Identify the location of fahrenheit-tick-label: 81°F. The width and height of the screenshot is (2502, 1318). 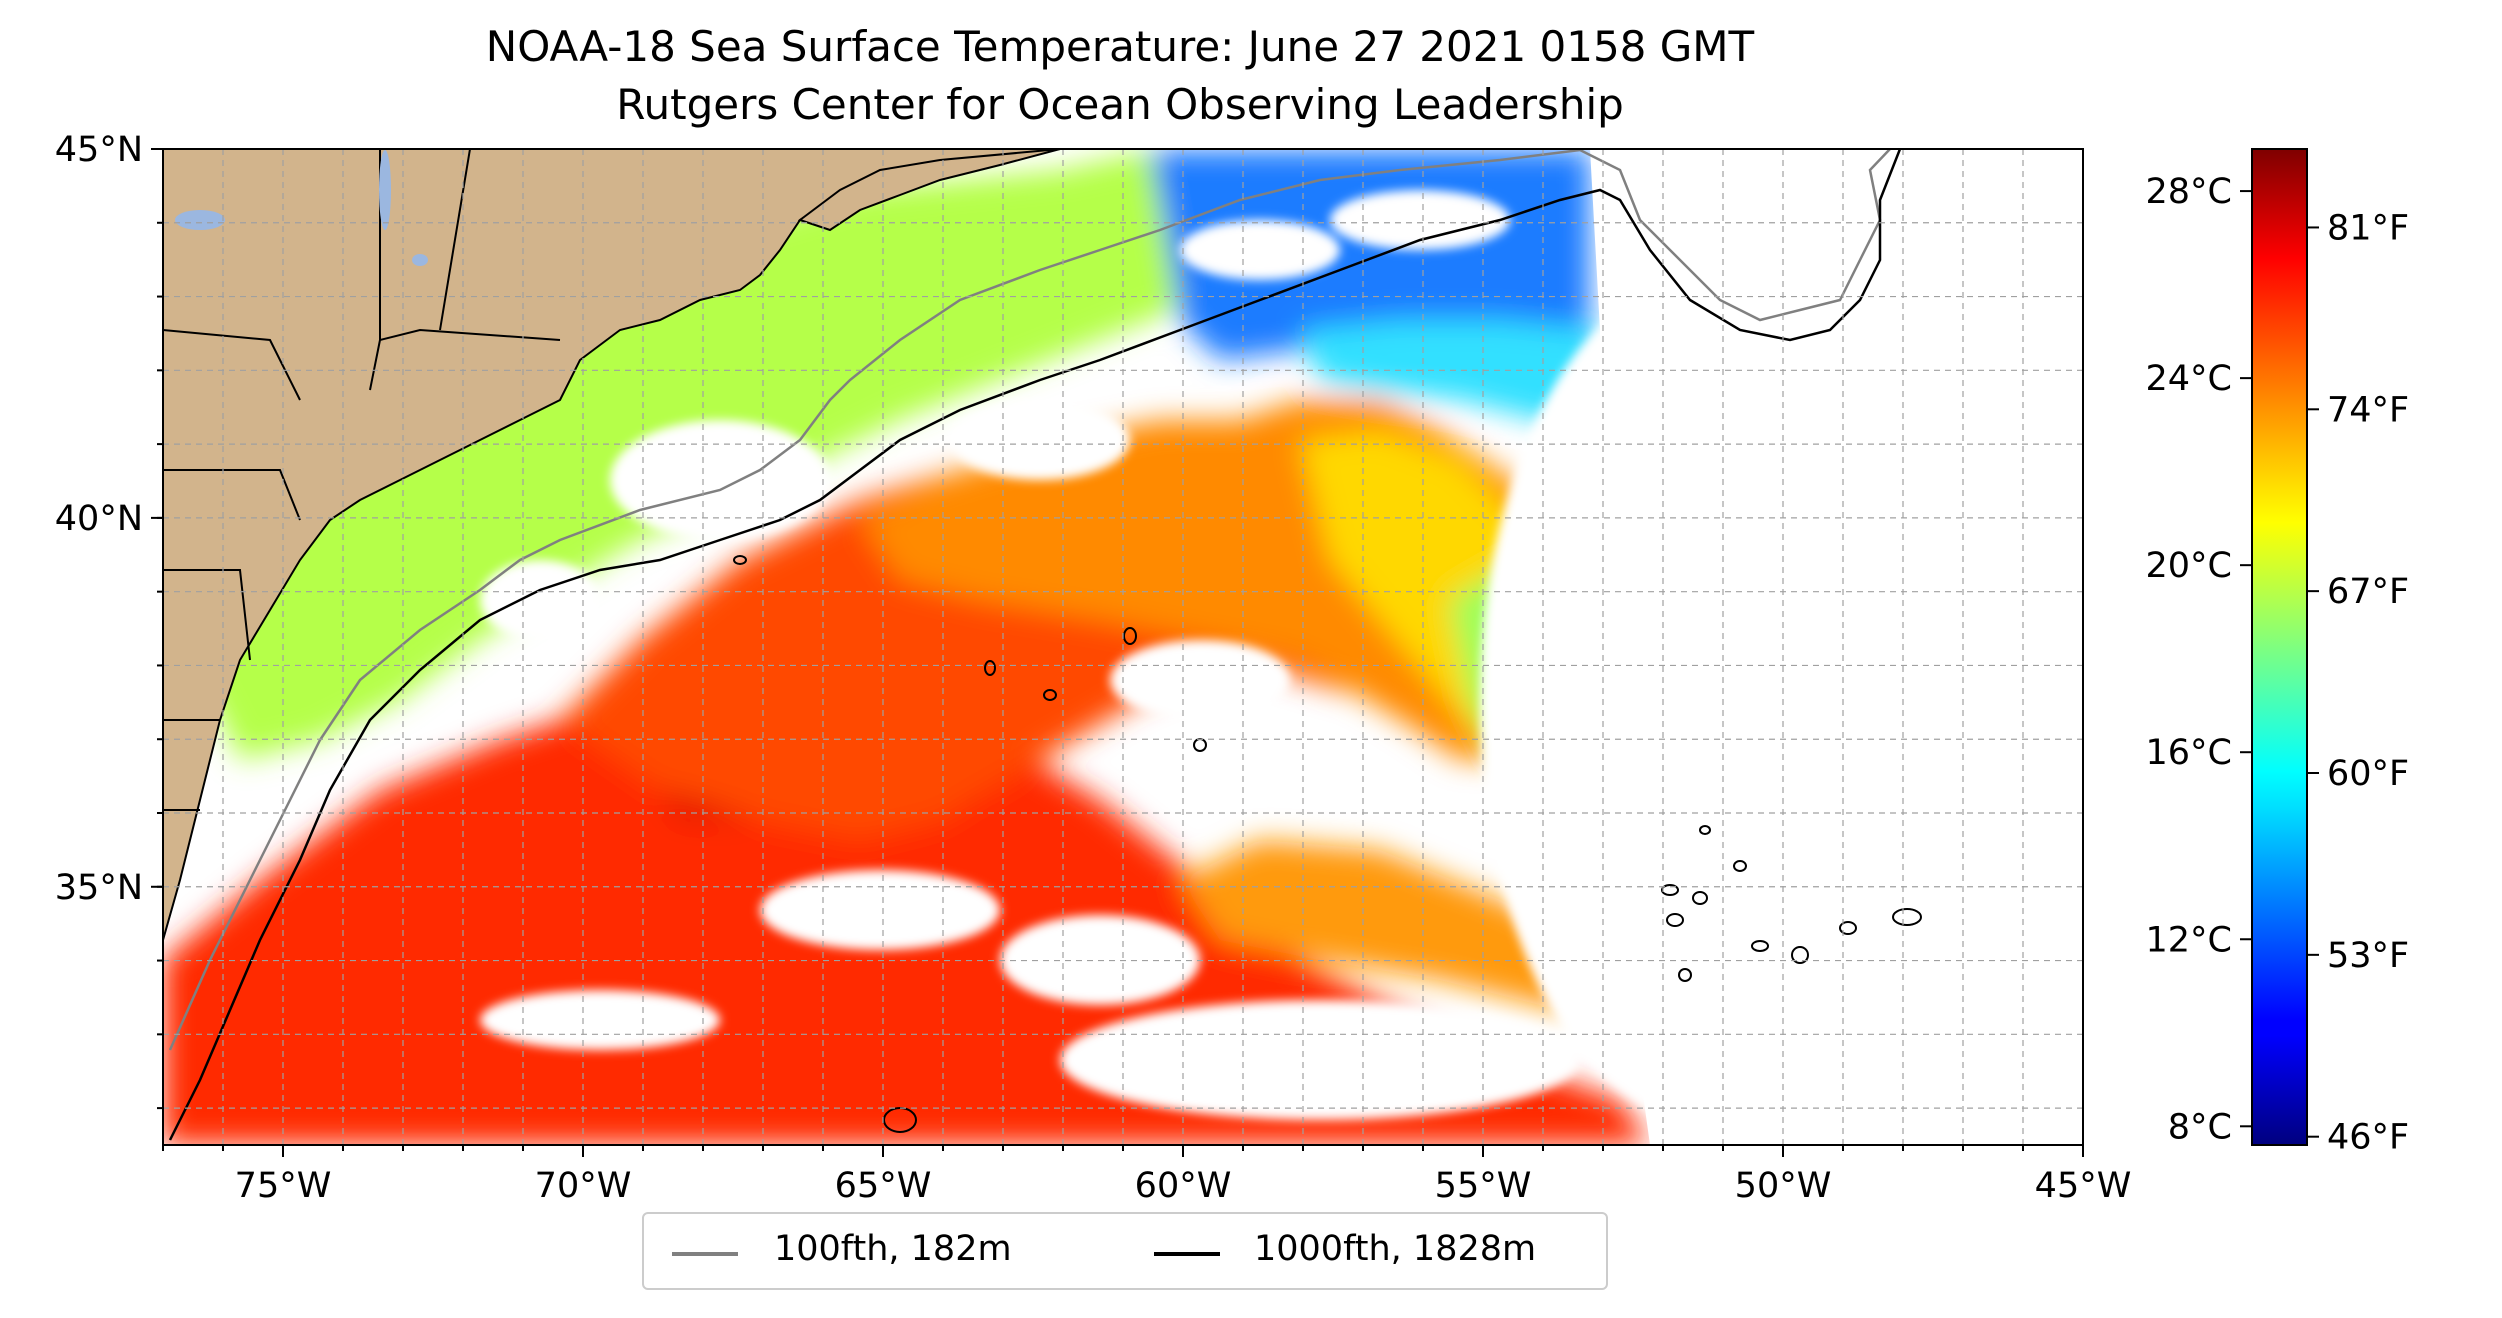
(2368, 228).